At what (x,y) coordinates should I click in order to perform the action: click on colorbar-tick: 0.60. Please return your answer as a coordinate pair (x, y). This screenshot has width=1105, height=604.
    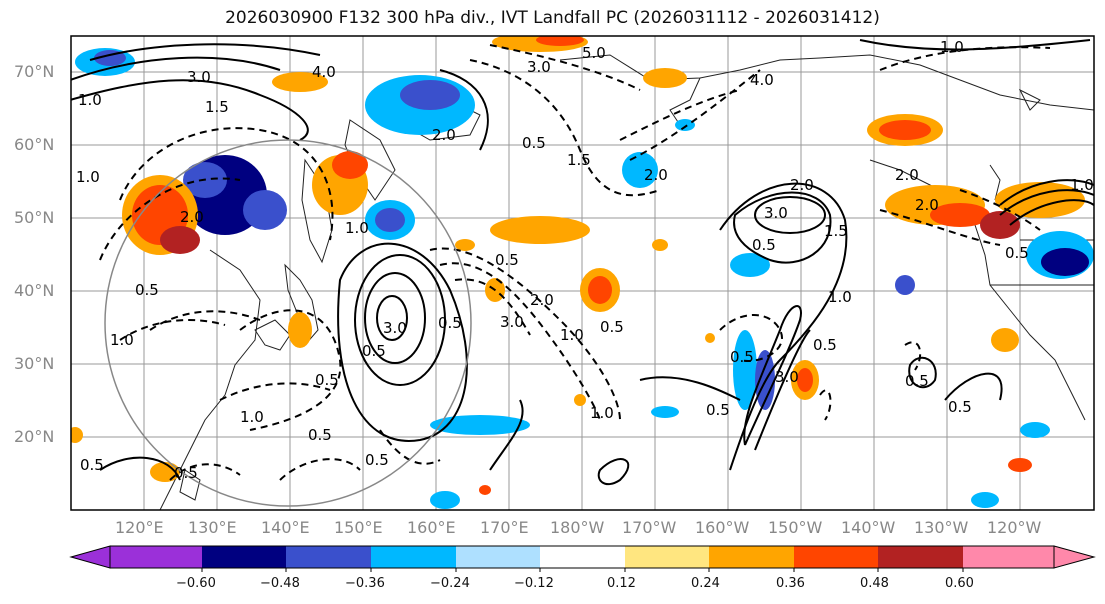
    Looking at the image, I should click on (959, 583).